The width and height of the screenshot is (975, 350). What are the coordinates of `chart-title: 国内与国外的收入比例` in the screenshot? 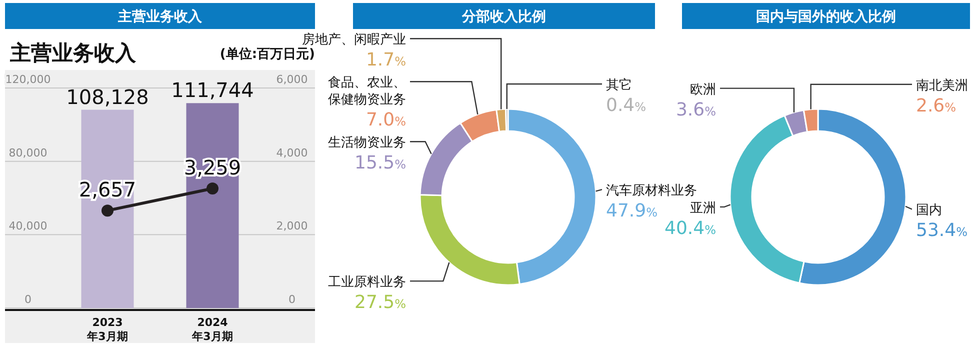 It's located at (826, 17).